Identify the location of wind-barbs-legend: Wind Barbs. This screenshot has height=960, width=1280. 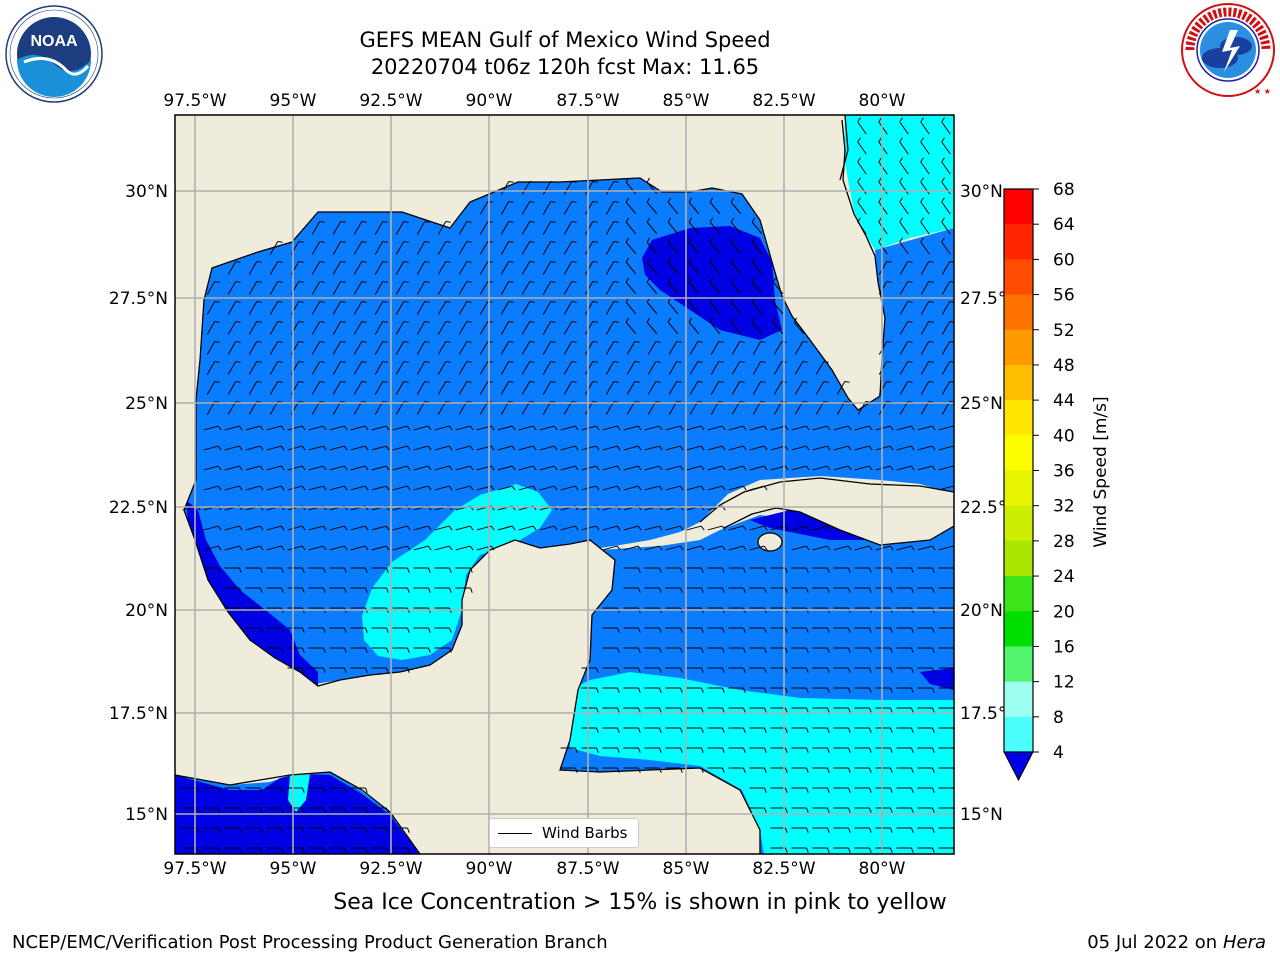
(564, 833).